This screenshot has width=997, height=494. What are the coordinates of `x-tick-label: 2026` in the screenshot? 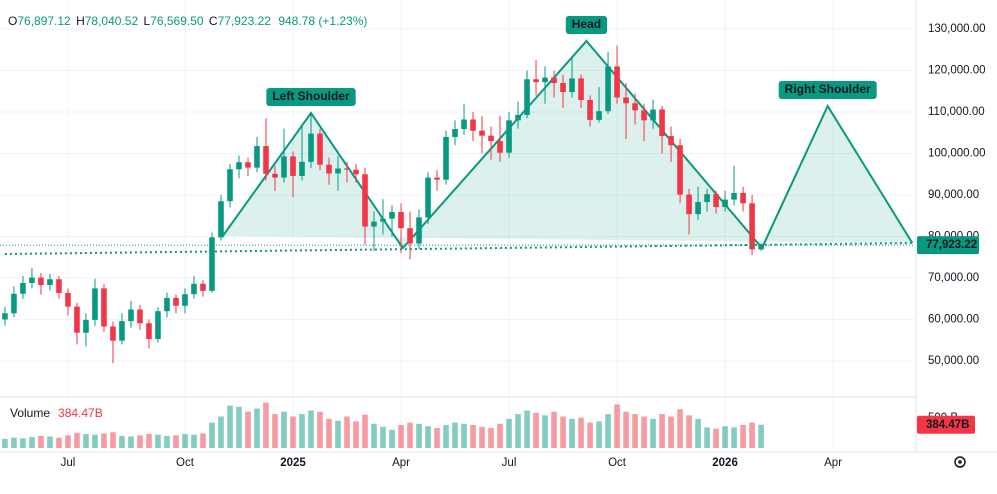 It's located at (725, 463).